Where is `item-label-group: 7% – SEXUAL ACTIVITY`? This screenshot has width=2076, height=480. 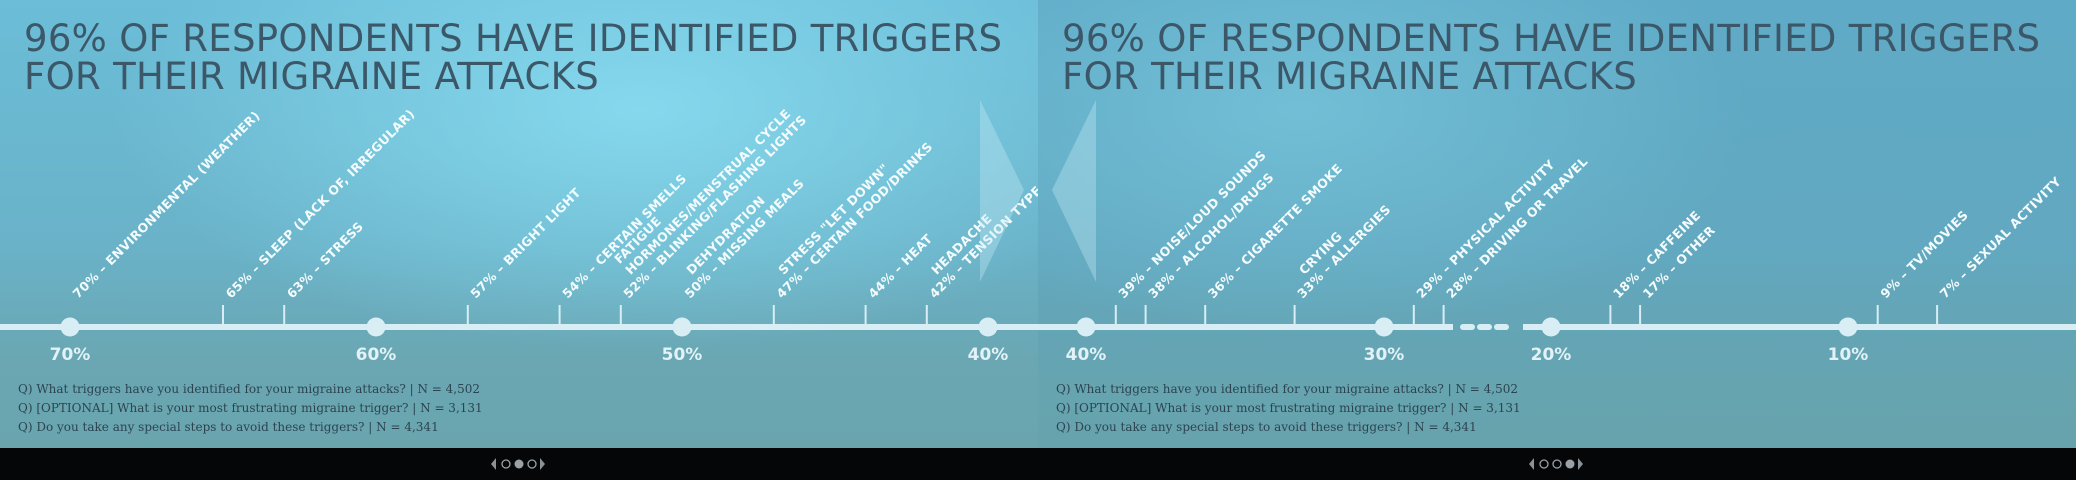 item-label-group: 7% – SEXUAL ACTIVITY is located at coordinates (2001, 237).